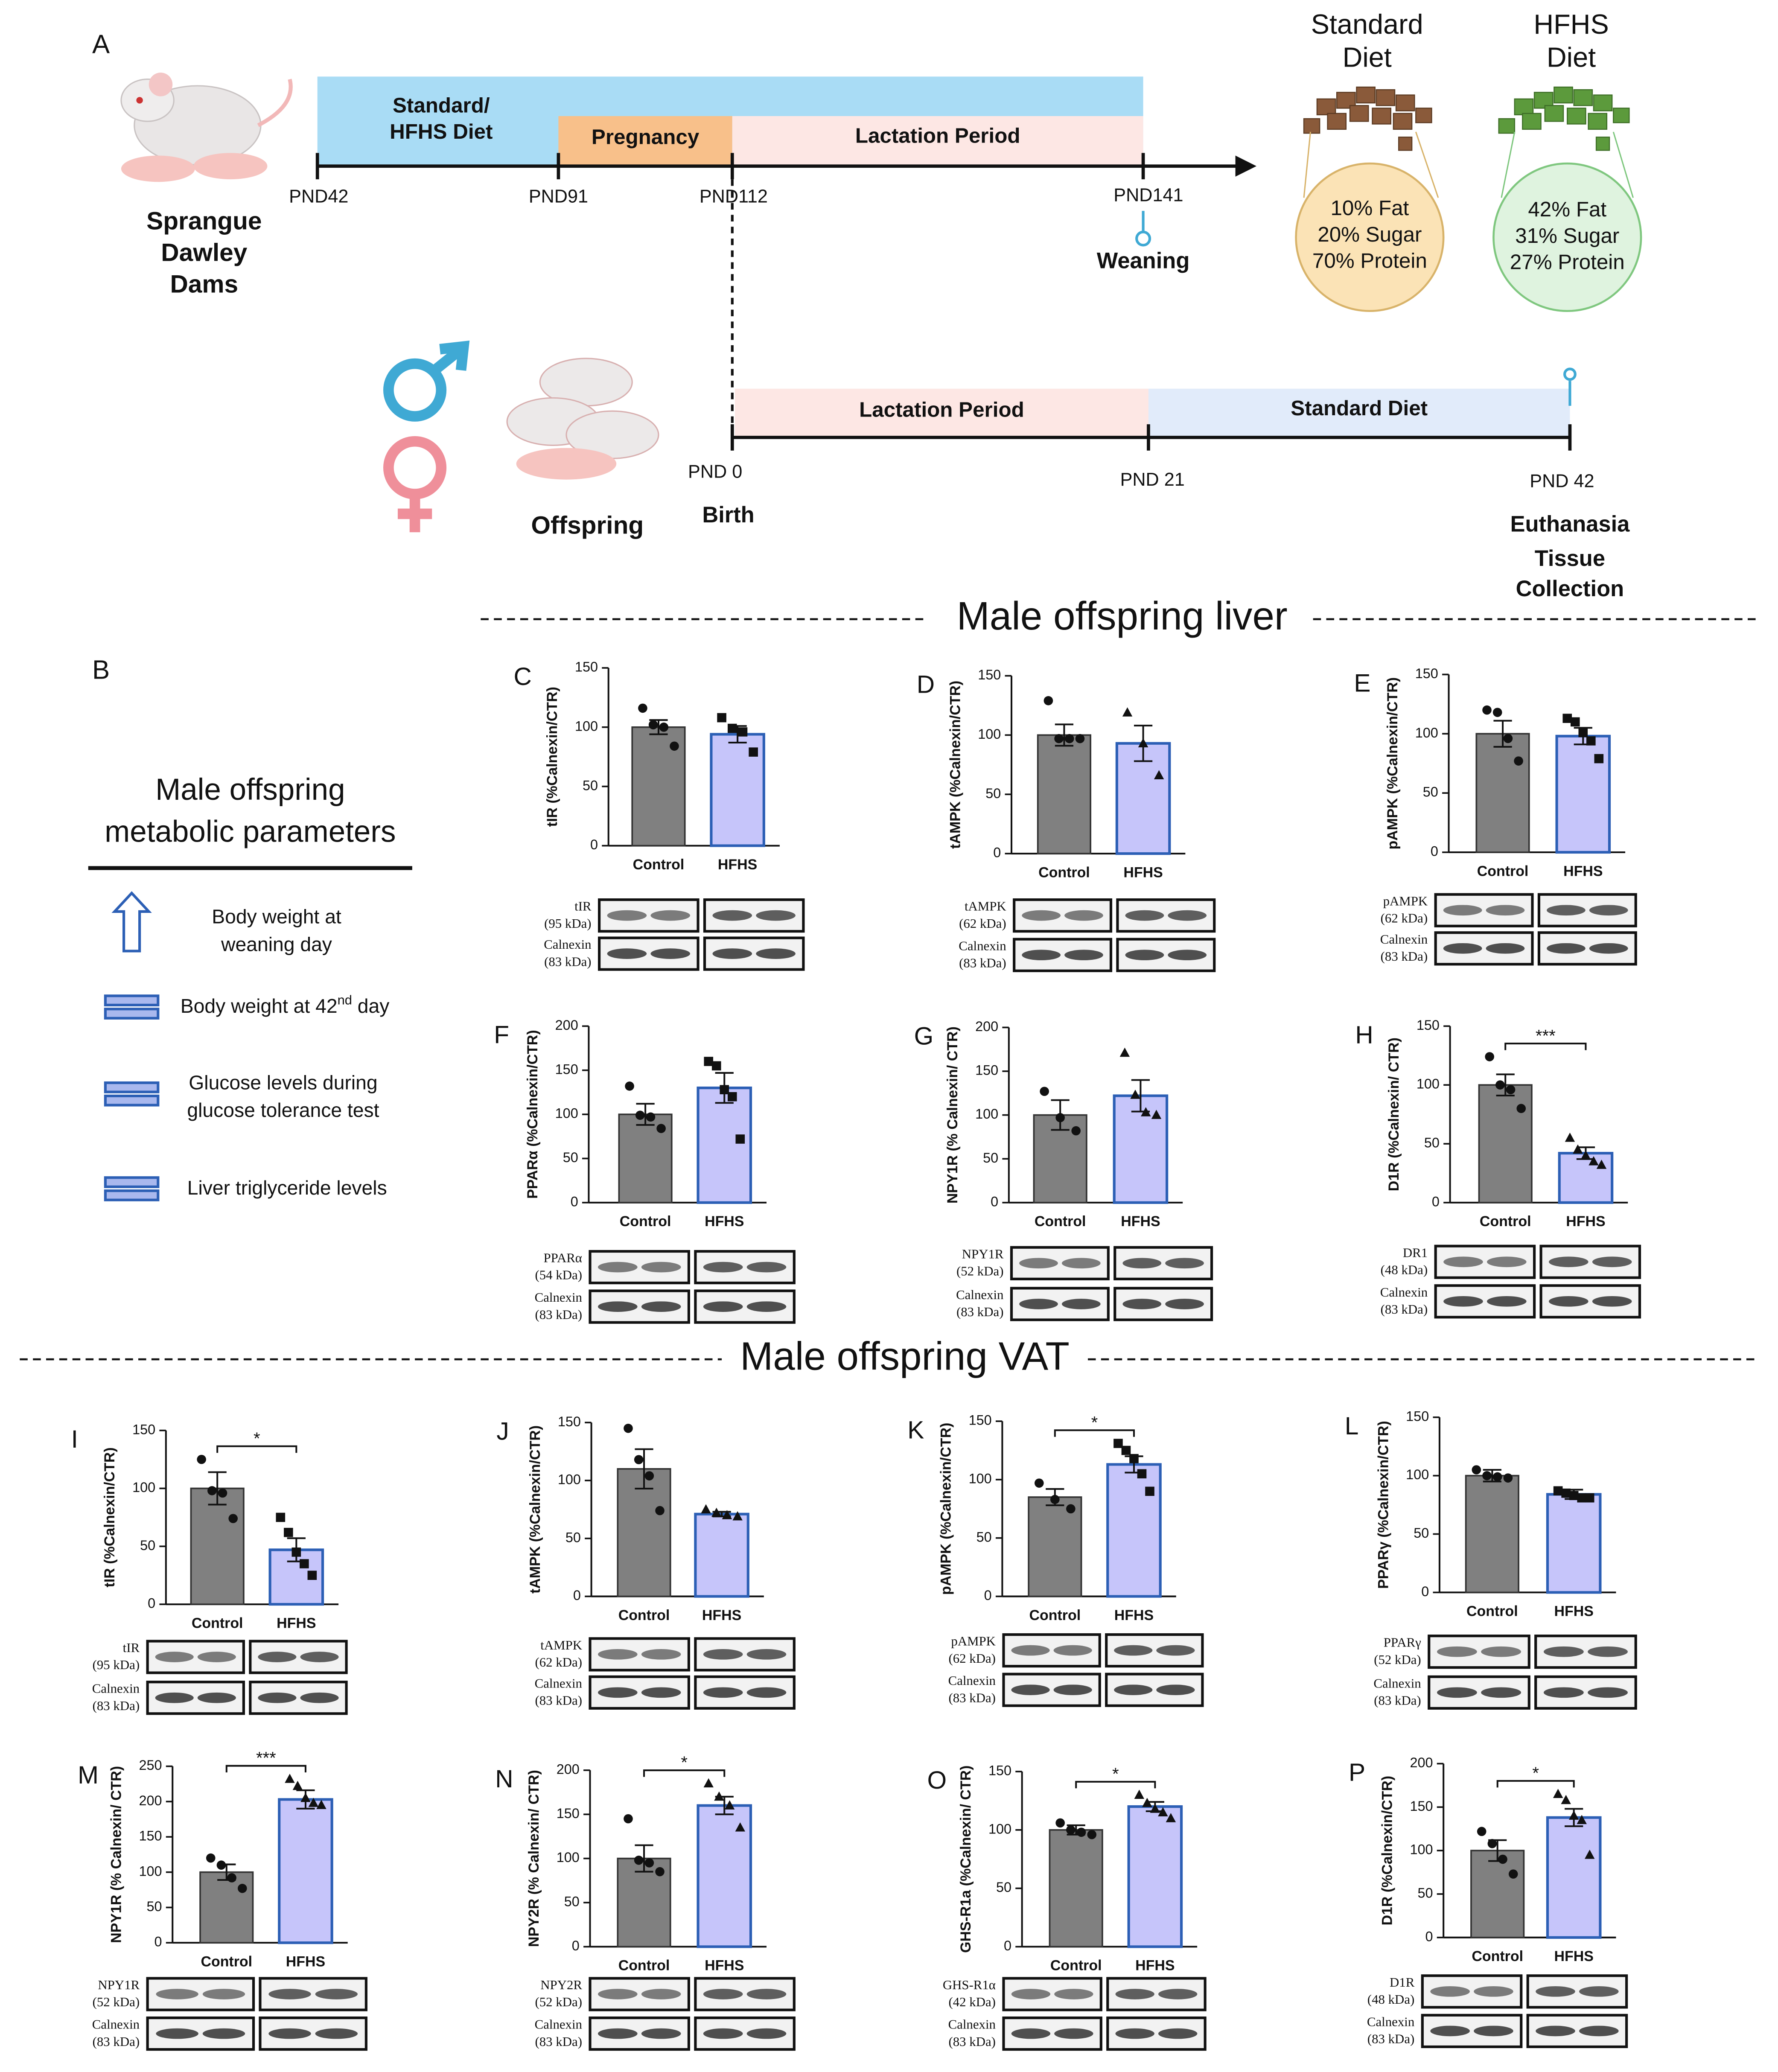  Describe the element at coordinates (1393, 763) in the screenshot. I see `y-axis-label: pAMPK (%Calnexin/CTR)` at that location.